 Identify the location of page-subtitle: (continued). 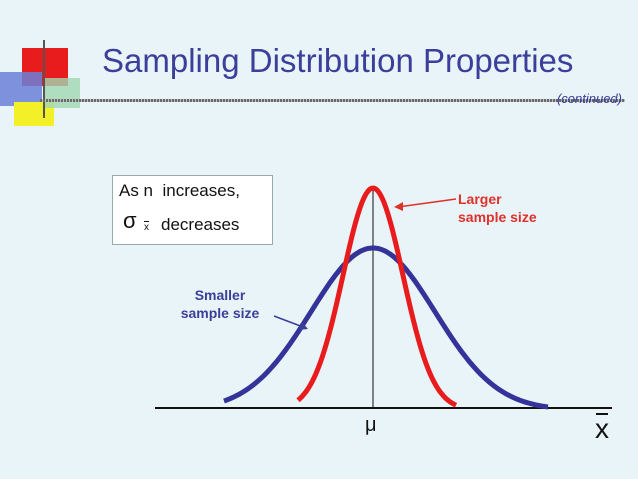
(589, 98).